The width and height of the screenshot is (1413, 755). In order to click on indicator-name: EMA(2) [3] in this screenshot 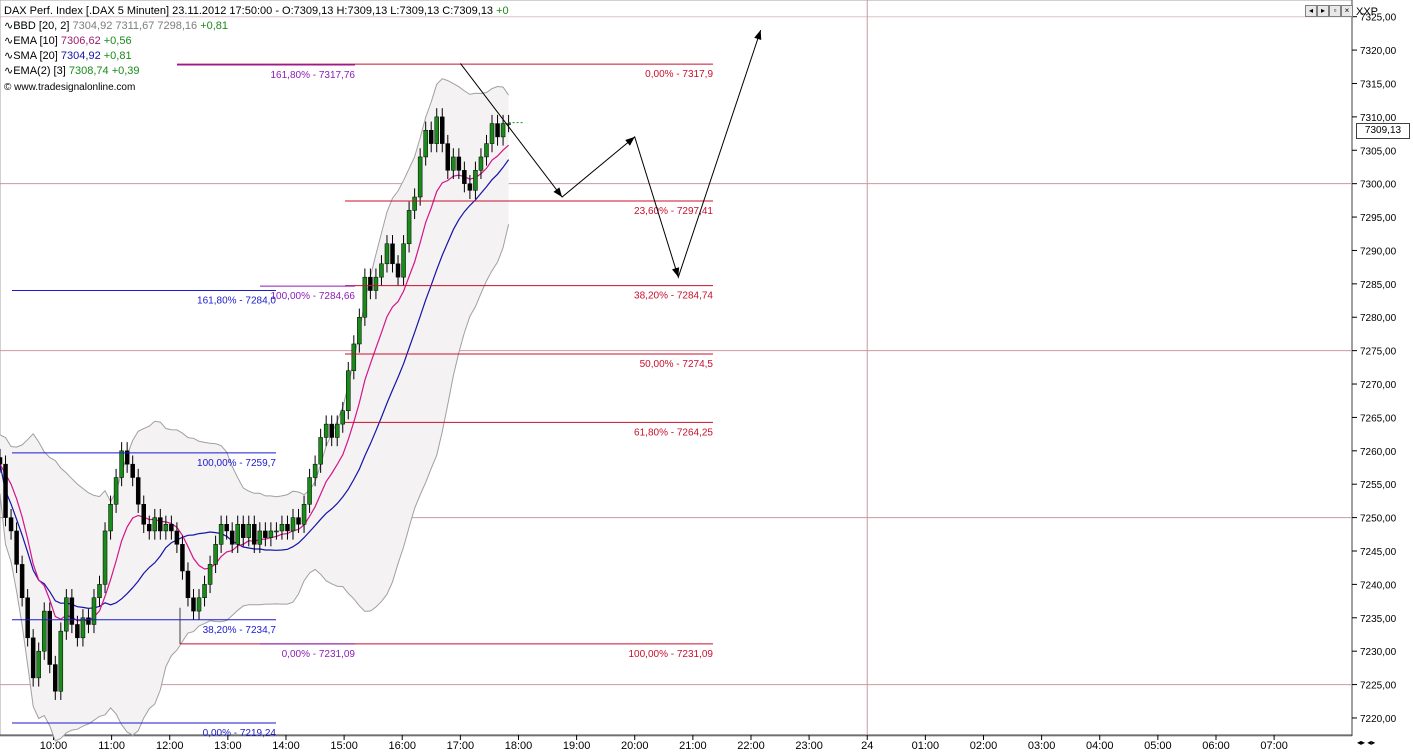, I will do `click(39, 71)`.